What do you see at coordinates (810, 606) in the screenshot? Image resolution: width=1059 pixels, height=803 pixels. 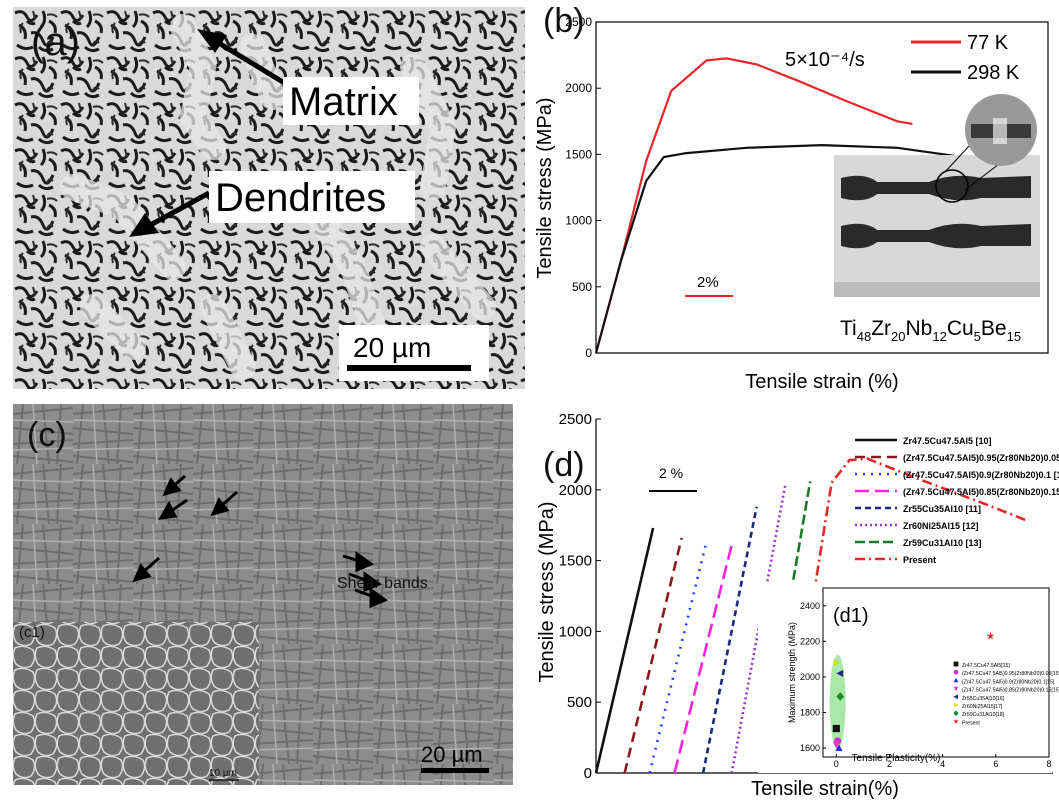 I see `y-tick-label: 2400` at bounding box center [810, 606].